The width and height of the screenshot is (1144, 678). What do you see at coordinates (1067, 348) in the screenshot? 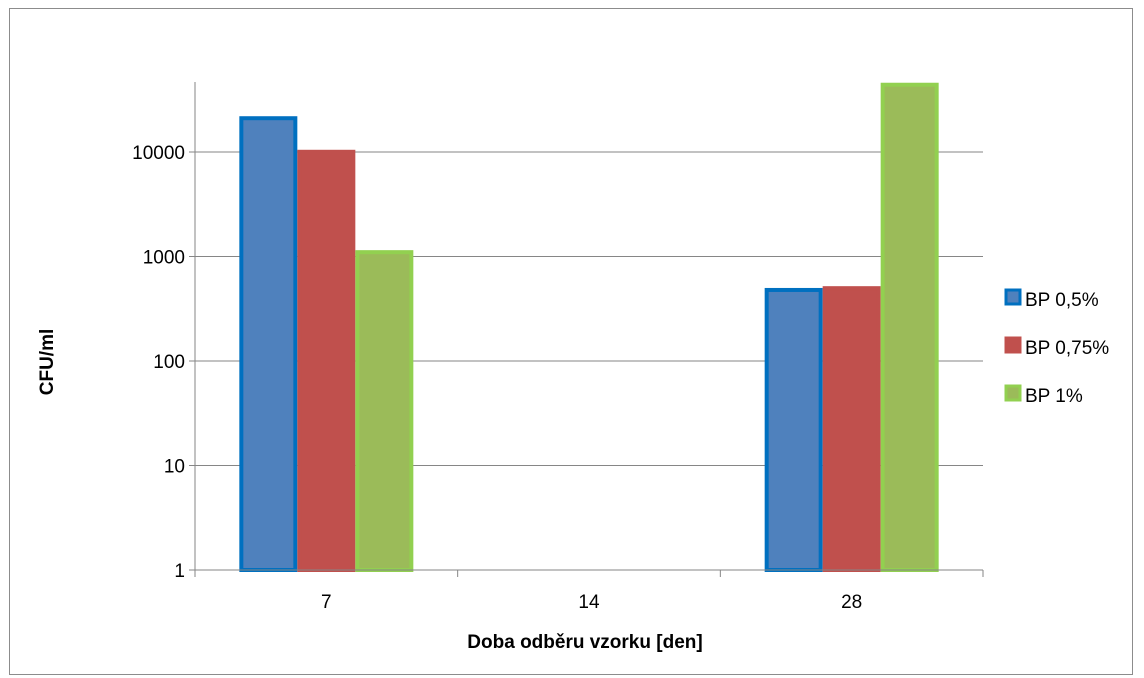
I see `legend-label: BP 0,75%` at bounding box center [1067, 348].